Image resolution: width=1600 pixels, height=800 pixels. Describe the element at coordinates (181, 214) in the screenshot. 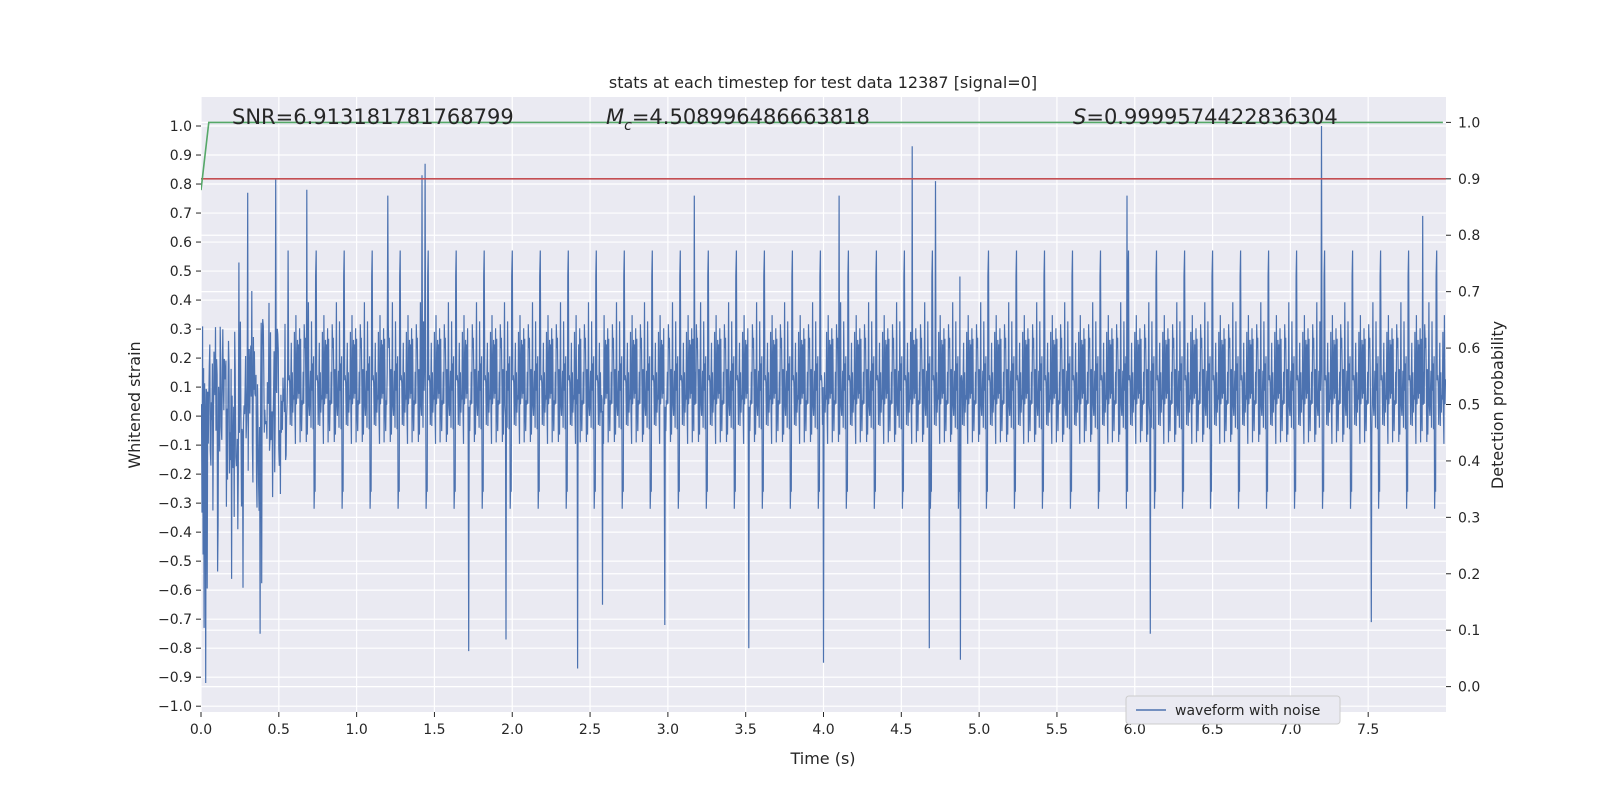

I see `y-tick-label: 0.7` at that location.